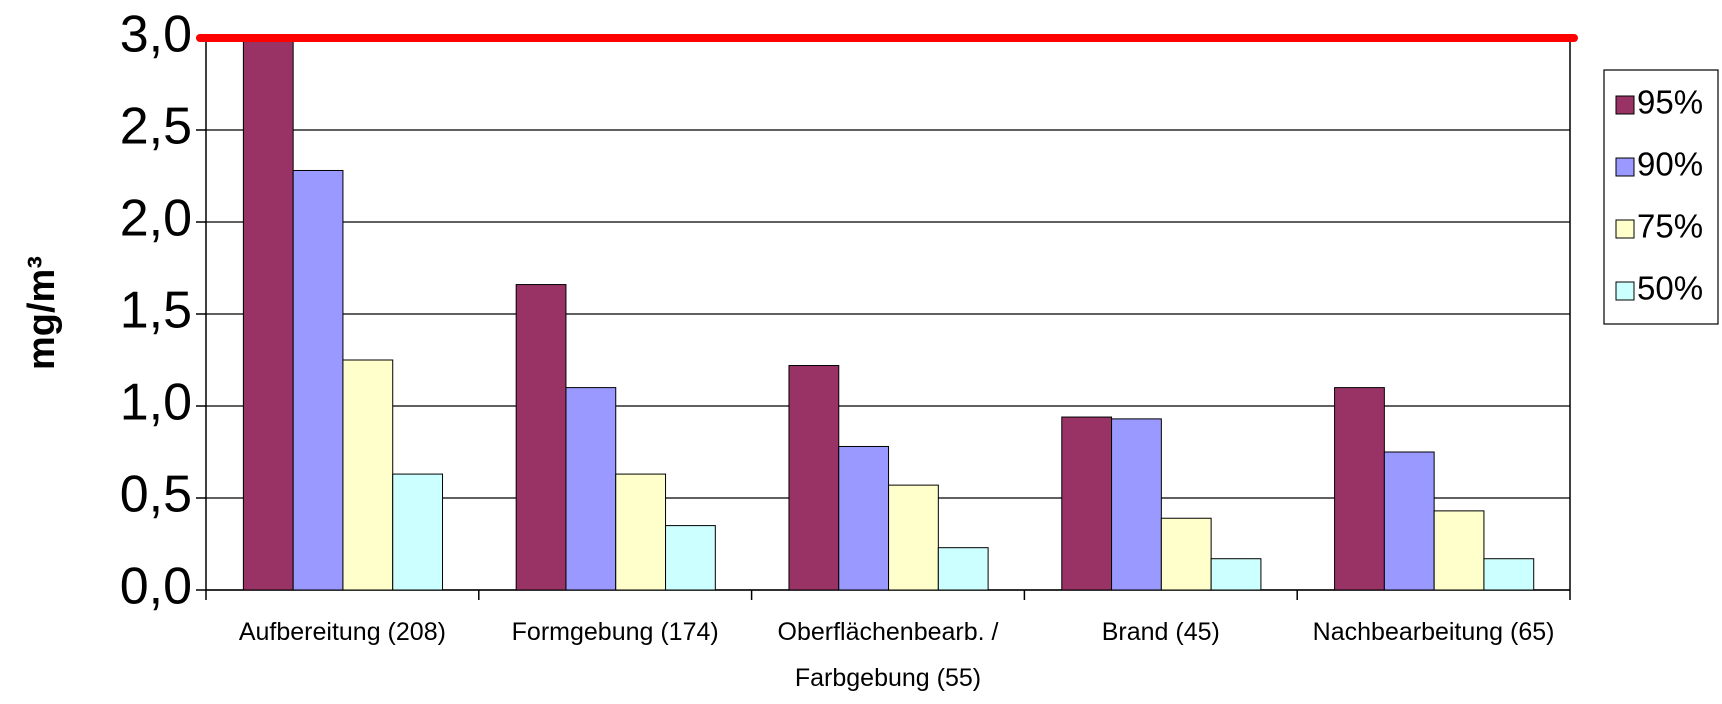 The width and height of the screenshot is (1722, 704). What do you see at coordinates (156, 403) in the screenshot?
I see `y-tick-label: 1,0` at bounding box center [156, 403].